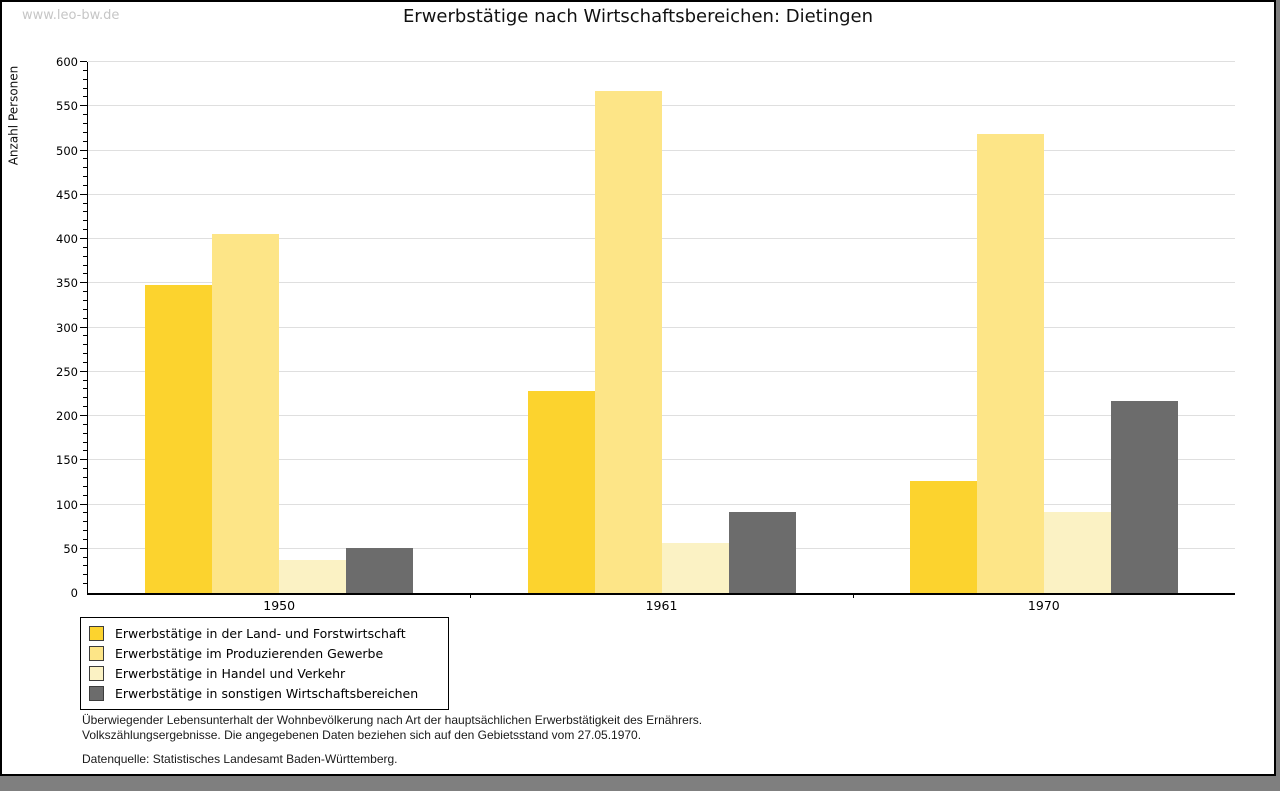 The image size is (1280, 791). What do you see at coordinates (67, 239) in the screenshot?
I see `y-axis-tick-label: 400` at bounding box center [67, 239].